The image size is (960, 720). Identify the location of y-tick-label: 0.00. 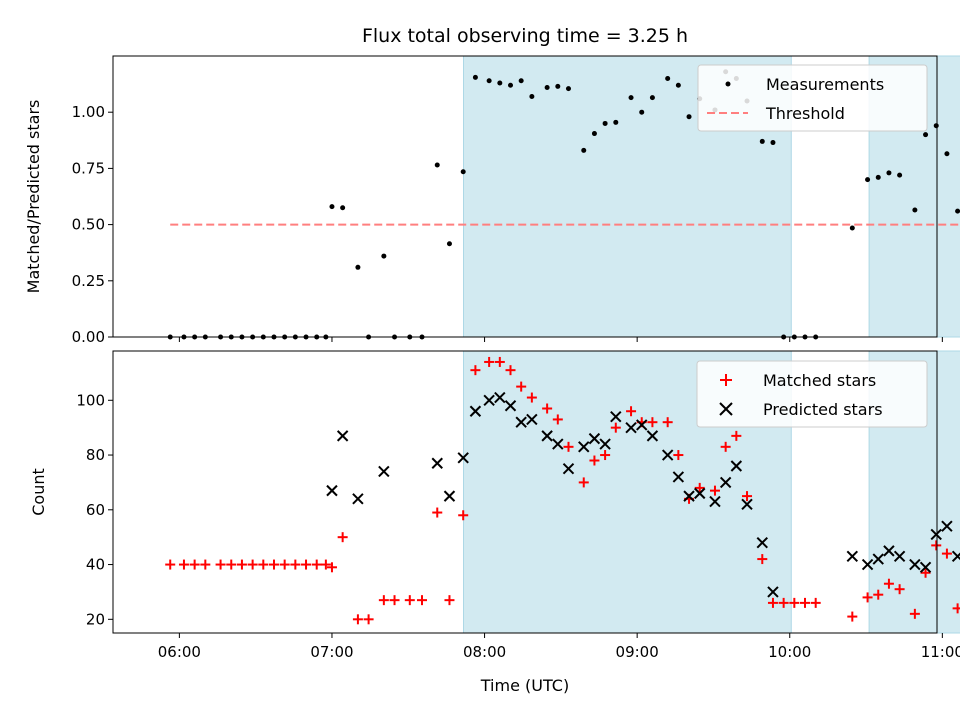
(88, 337).